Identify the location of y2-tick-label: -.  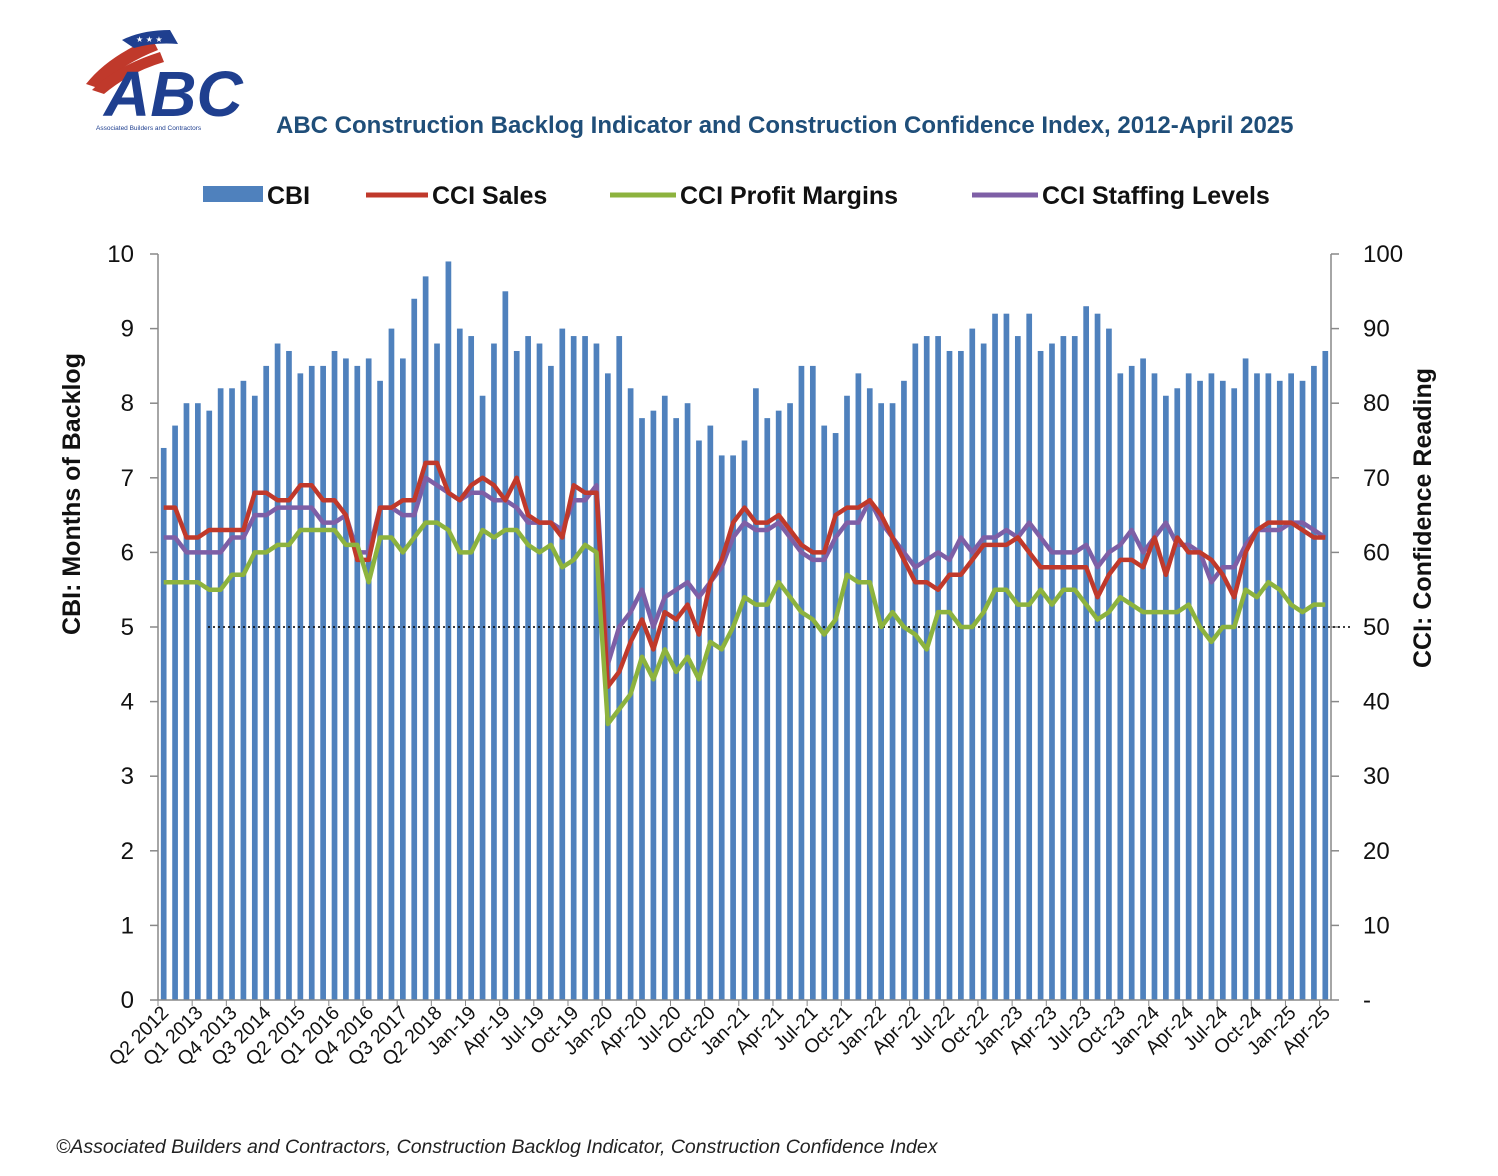
(1367, 1000).